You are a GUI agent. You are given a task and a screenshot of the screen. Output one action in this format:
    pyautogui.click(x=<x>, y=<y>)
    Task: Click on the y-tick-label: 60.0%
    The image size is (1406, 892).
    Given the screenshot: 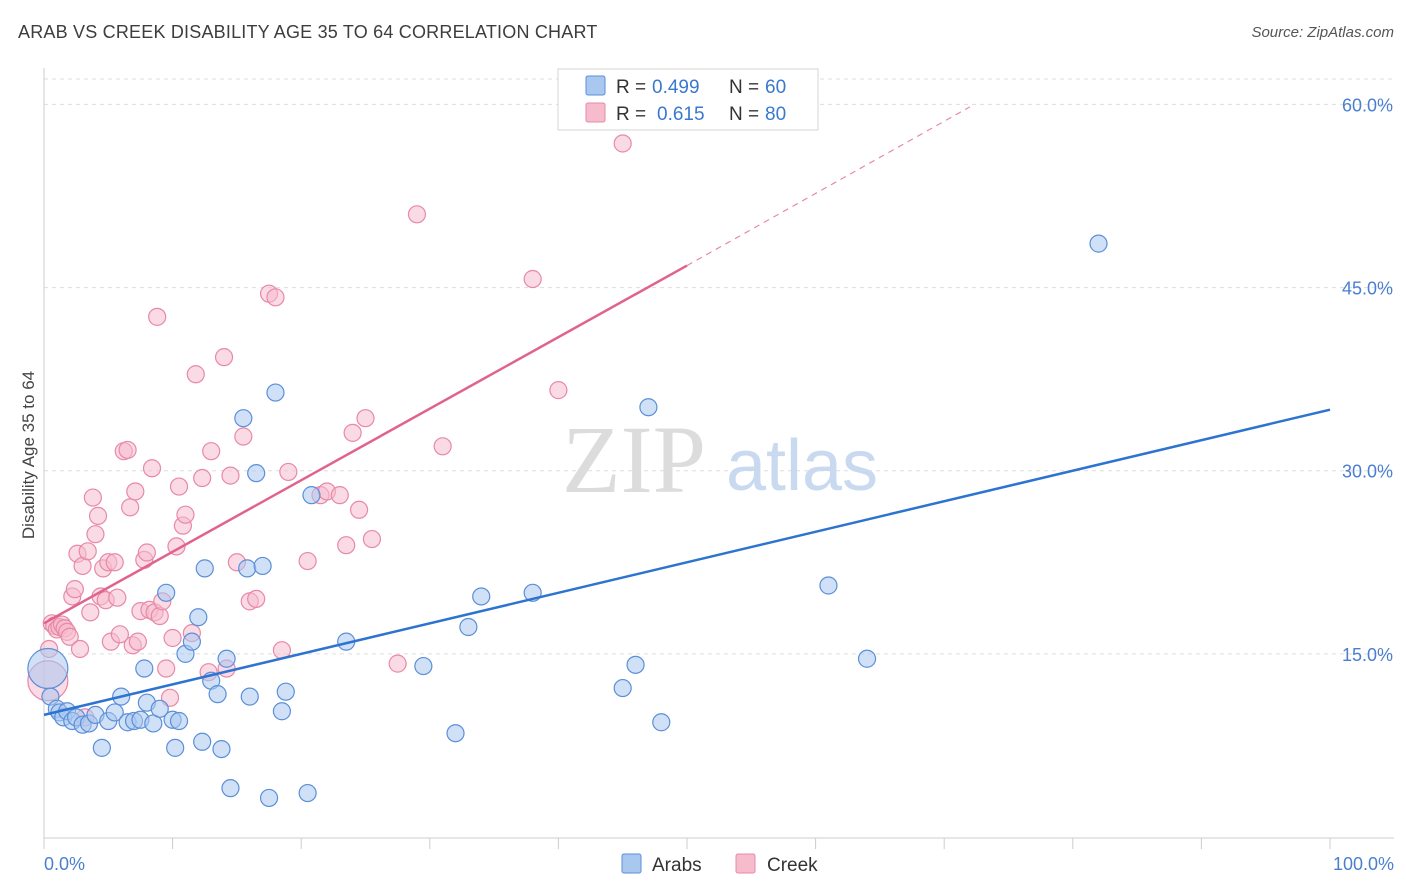 What is the action you would take?
    pyautogui.click(x=1367, y=105)
    